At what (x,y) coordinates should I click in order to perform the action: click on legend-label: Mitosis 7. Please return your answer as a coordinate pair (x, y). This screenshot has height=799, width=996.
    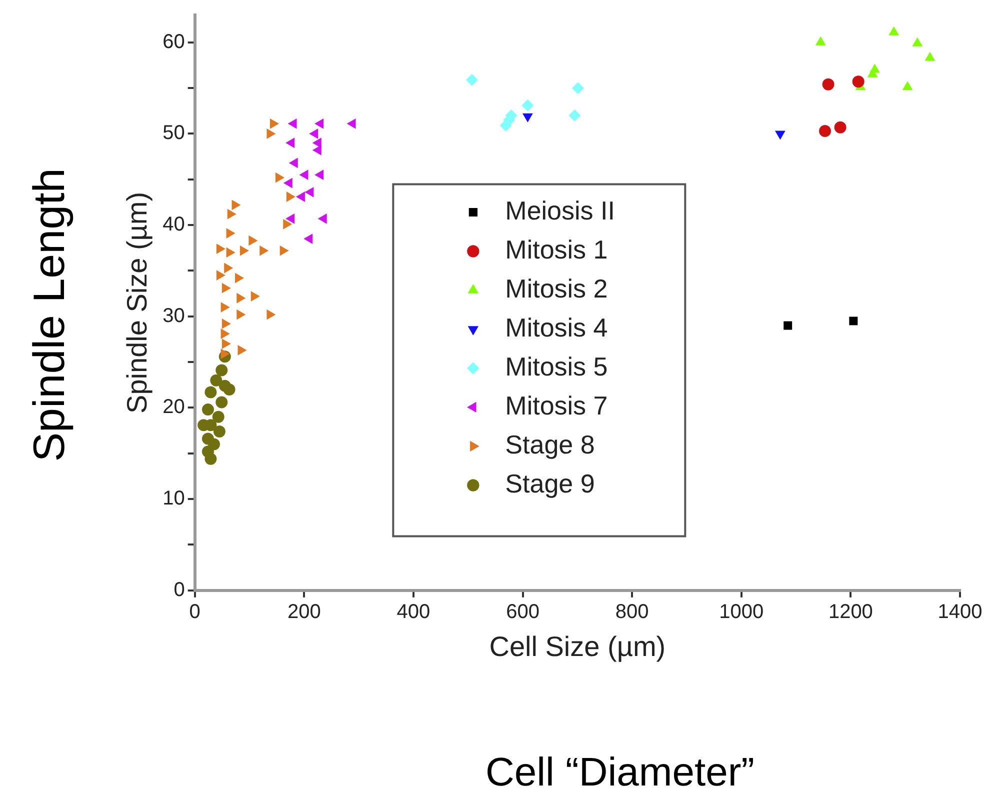
    Looking at the image, I should click on (556, 405).